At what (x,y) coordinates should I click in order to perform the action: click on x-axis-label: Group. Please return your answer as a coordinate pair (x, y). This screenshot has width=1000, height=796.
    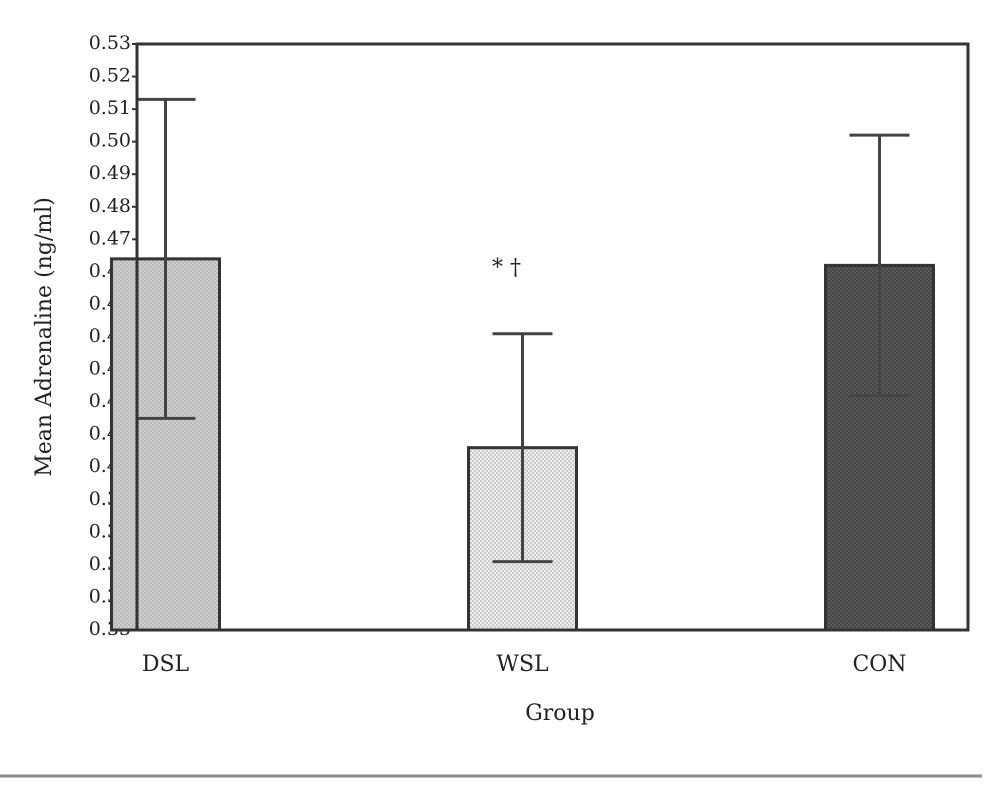
    Looking at the image, I should click on (560, 713).